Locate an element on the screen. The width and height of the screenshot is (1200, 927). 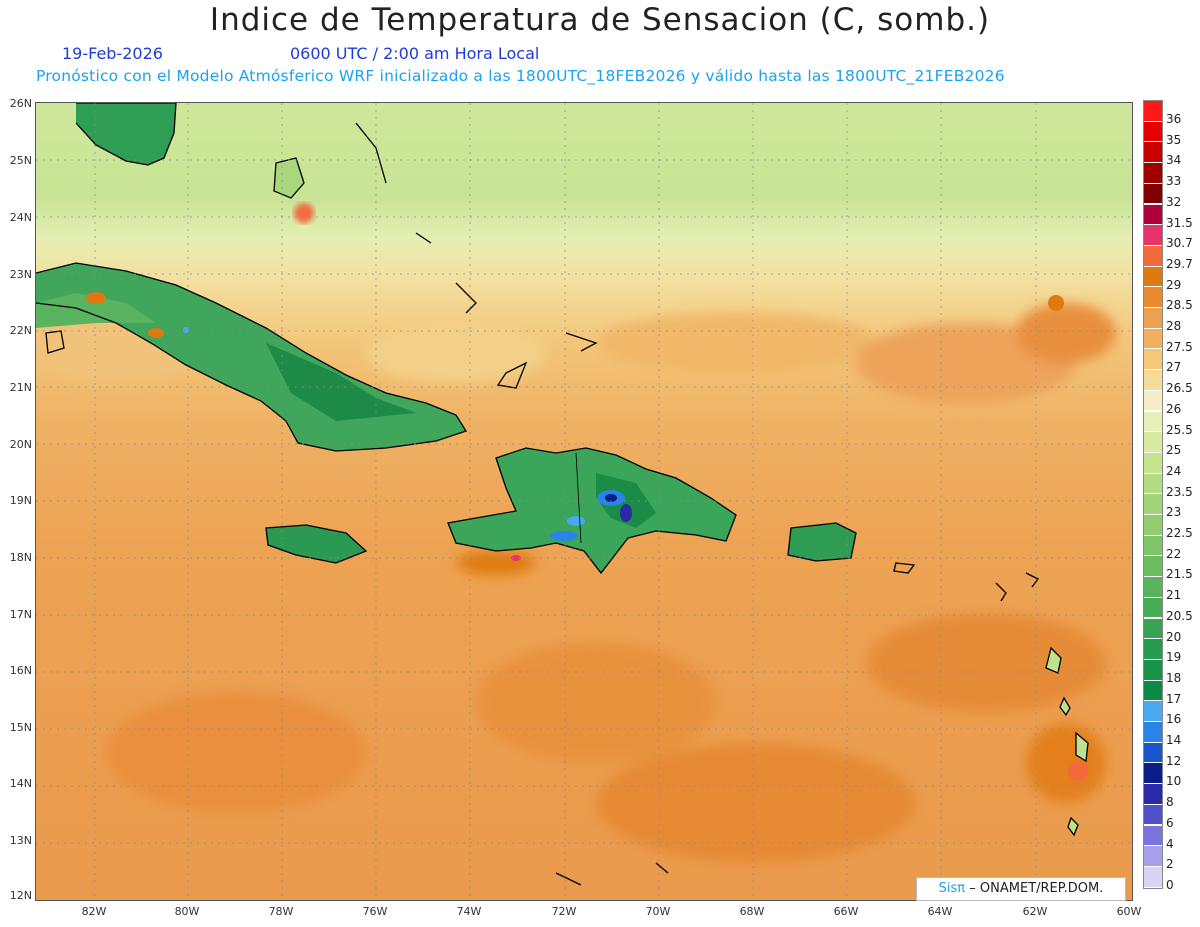
legend-label: 32 is located at coordinates (1174, 201).